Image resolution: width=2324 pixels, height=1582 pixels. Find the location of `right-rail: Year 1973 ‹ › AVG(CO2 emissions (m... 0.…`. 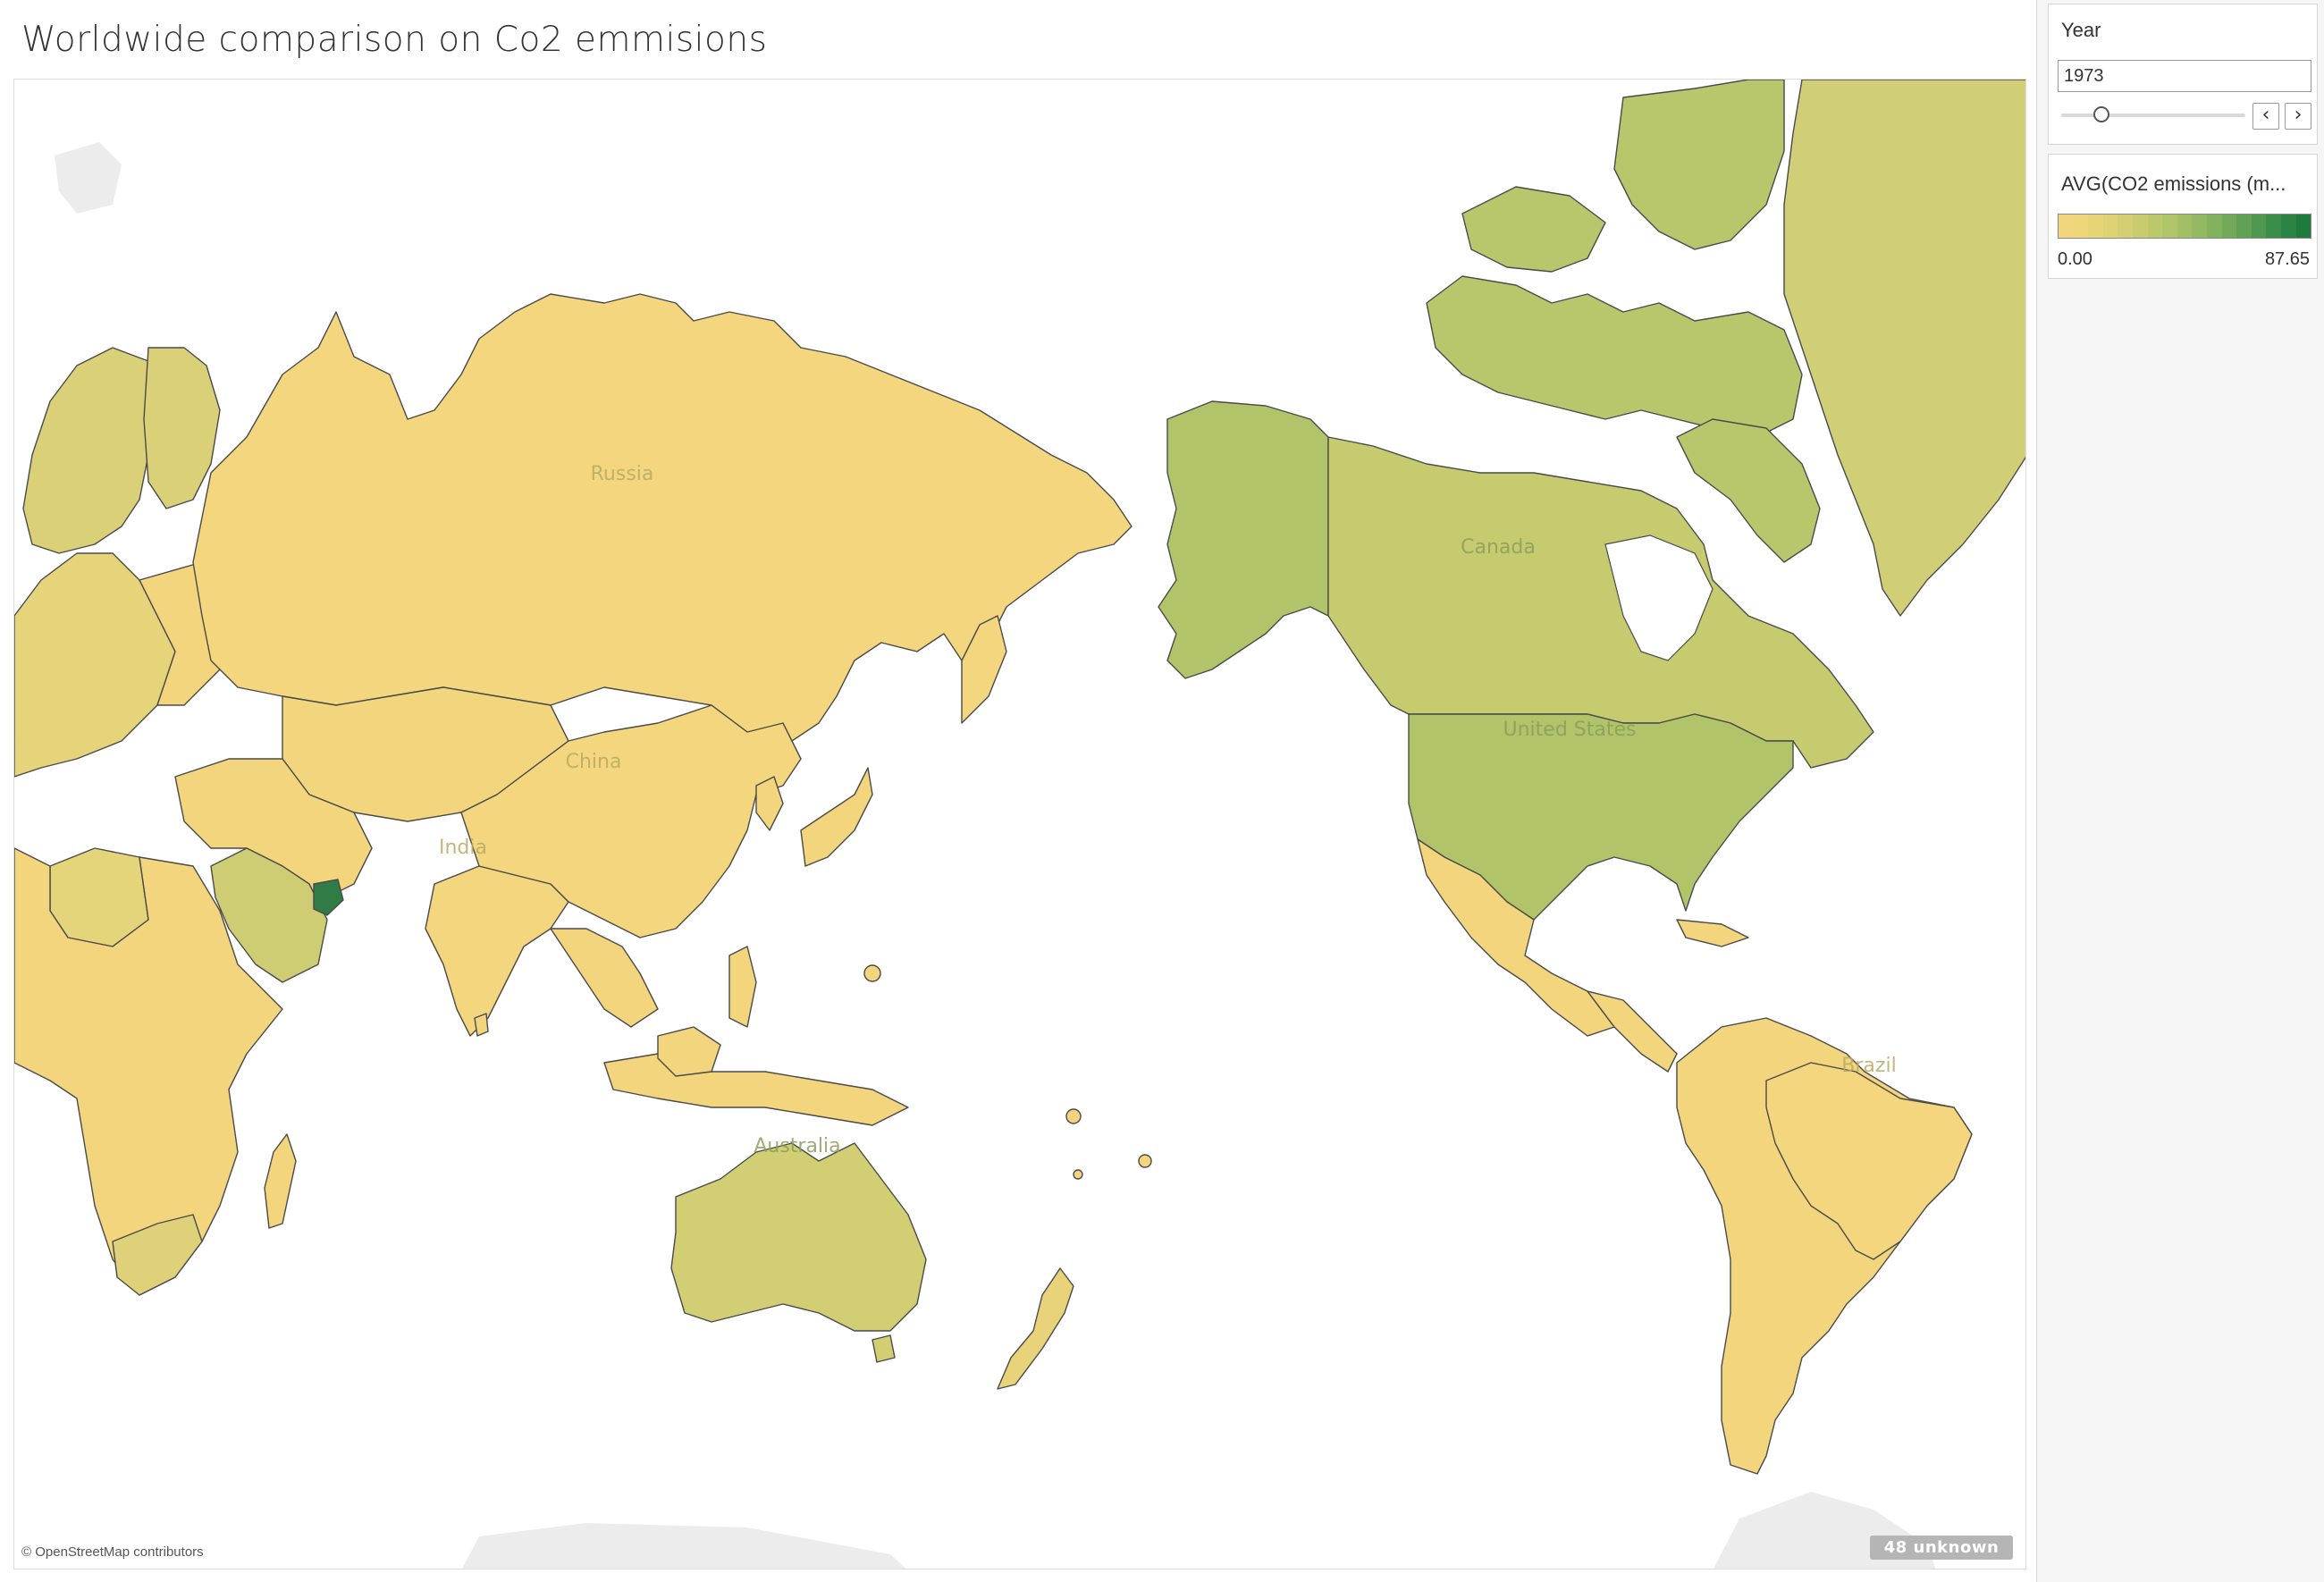

right-rail: Year 1973 ‹ › AVG(CO2 emissions (m... 0.… is located at coordinates (2180, 791).